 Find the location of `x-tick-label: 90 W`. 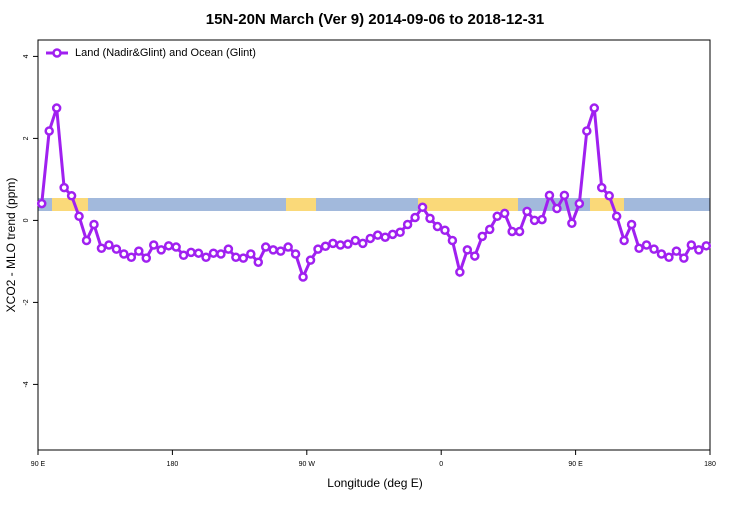

x-tick-label: 90 W is located at coordinates (307, 464).